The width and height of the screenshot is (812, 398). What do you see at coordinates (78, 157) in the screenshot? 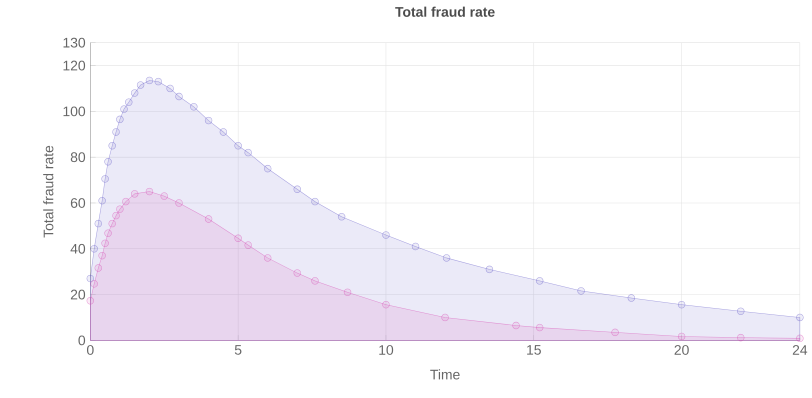
I see `y-tick-label: 80` at bounding box center [78, 157].